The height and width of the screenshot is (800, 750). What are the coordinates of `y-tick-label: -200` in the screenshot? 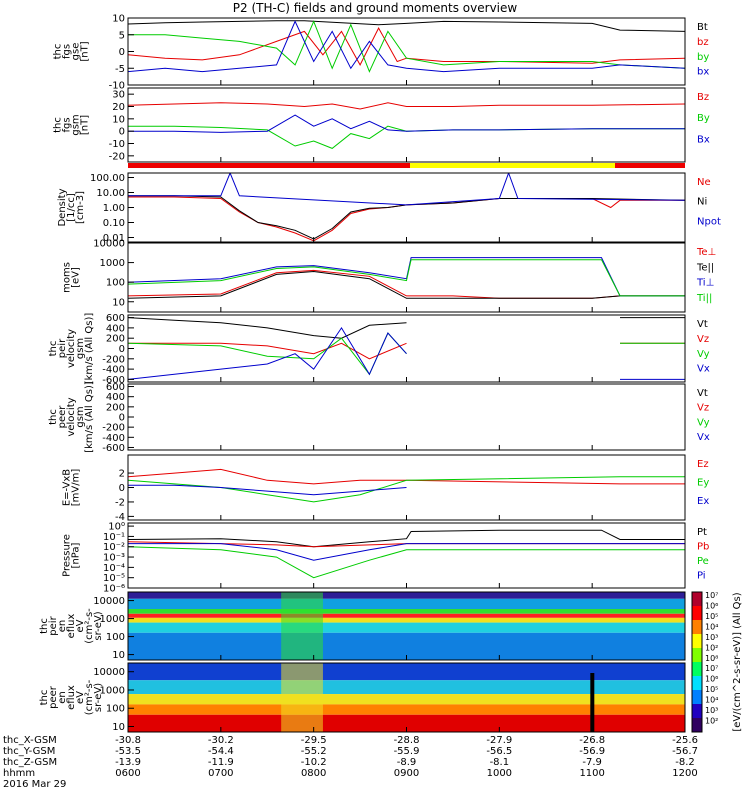 It's located at (113, 359).